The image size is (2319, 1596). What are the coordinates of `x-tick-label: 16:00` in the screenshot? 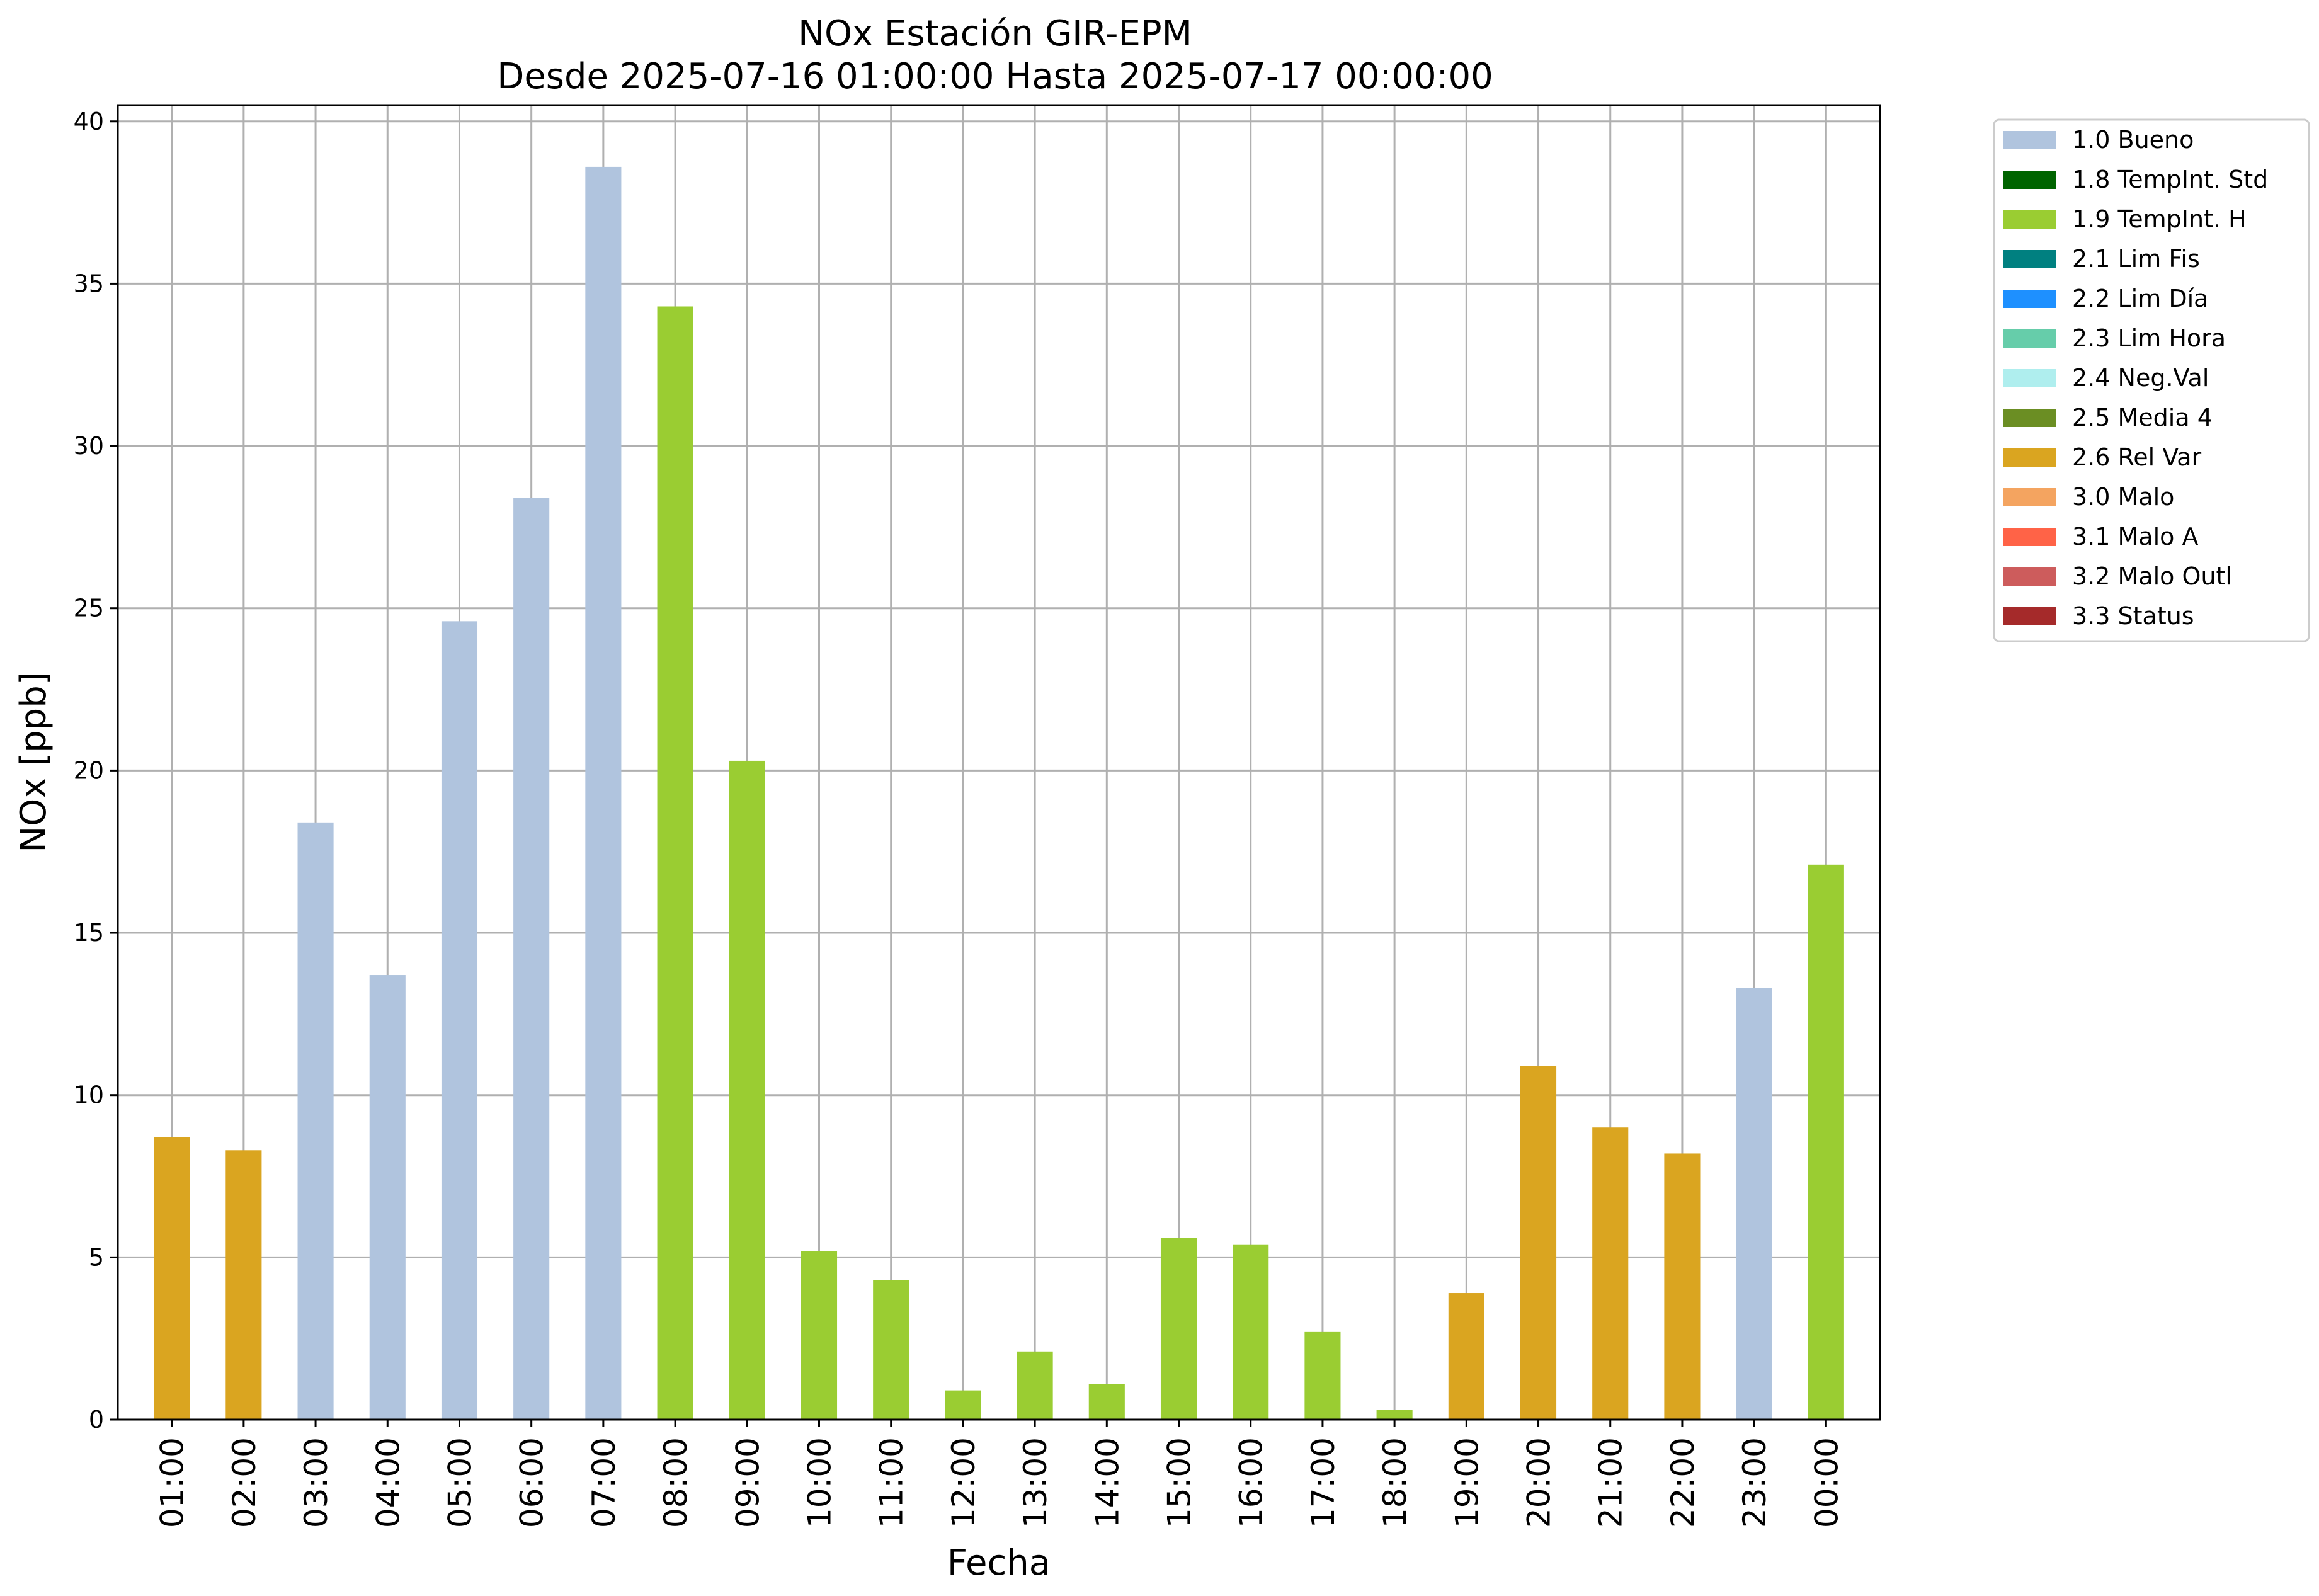 It's located at (1251, 1482).